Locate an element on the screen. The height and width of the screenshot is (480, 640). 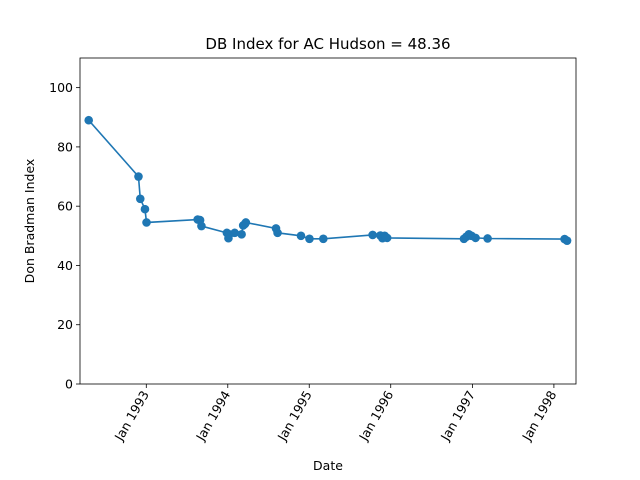
x-axis-label: Date is located at coordinates (328, 465).